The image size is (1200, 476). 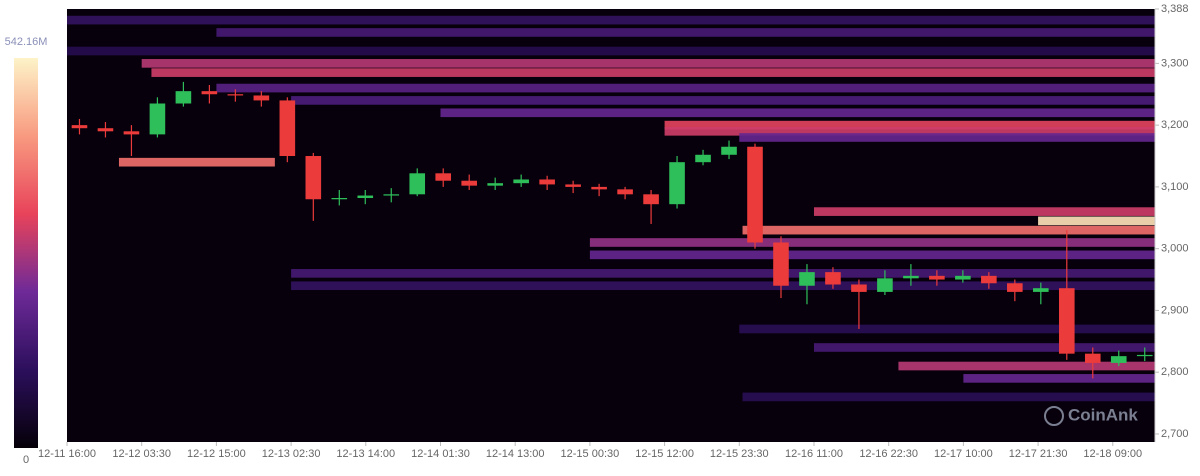 I want to click on y-tick-label: 2,700, so click(x=1175, y=434).